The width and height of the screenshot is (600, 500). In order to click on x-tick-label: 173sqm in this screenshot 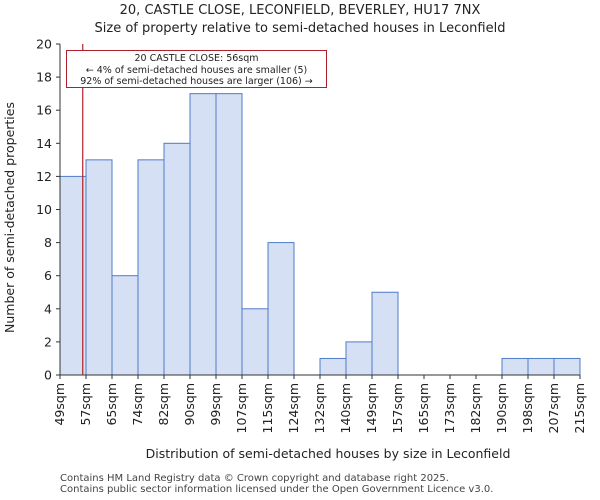, I will do `click(449, 408)`.